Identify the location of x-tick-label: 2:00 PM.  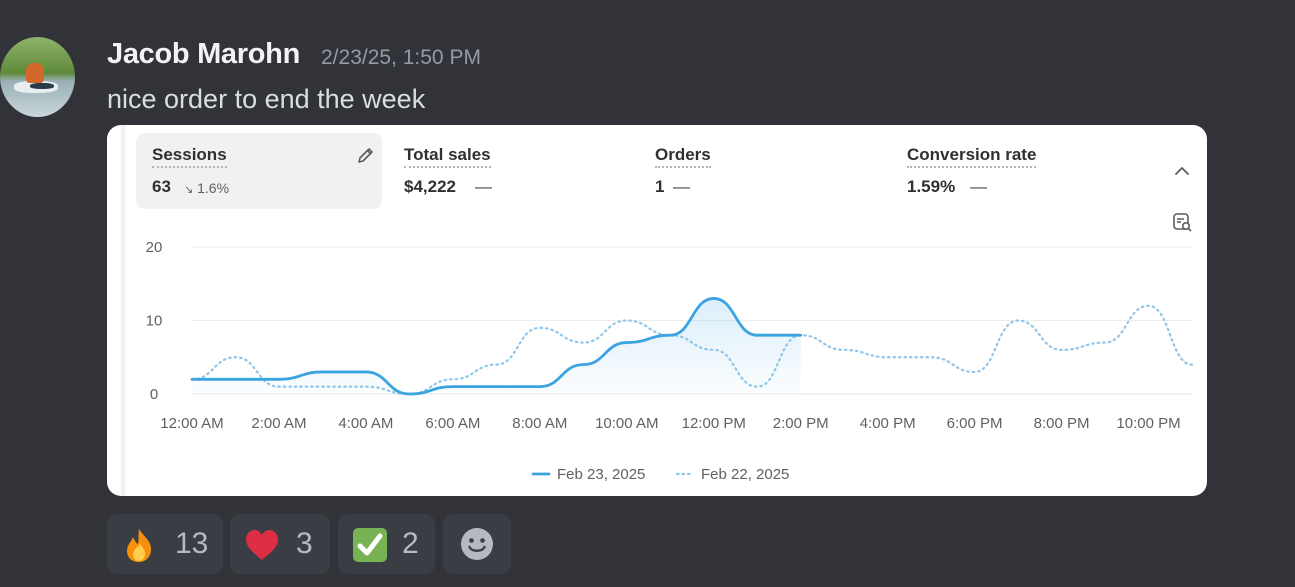
(801, 423).